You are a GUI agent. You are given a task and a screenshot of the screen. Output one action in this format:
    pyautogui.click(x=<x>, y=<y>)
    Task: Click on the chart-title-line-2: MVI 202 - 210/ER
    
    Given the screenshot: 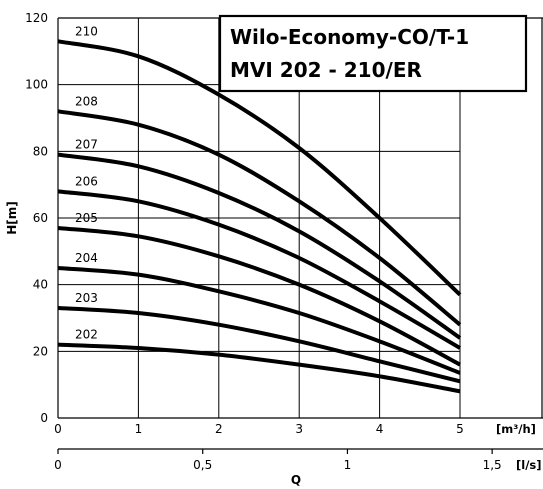 What is the action you would take?
    pyautogui.click(x=326, y=70)
    